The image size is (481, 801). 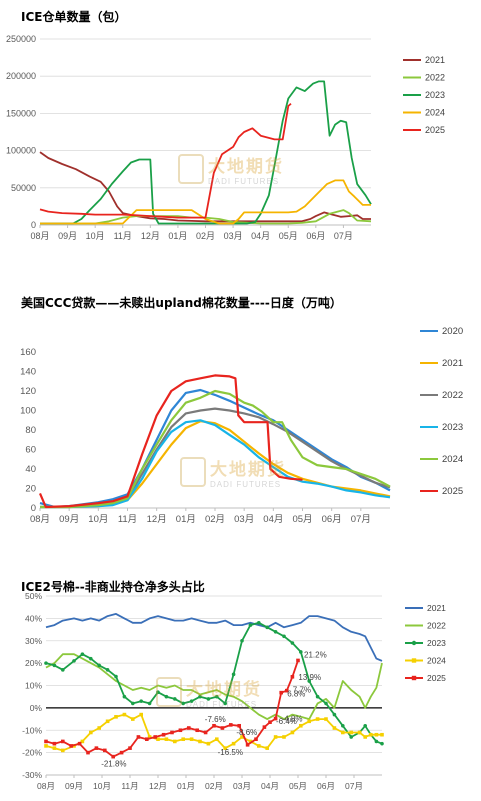 I want to click on data-label: -6.4%, so click(x=286, y=721).